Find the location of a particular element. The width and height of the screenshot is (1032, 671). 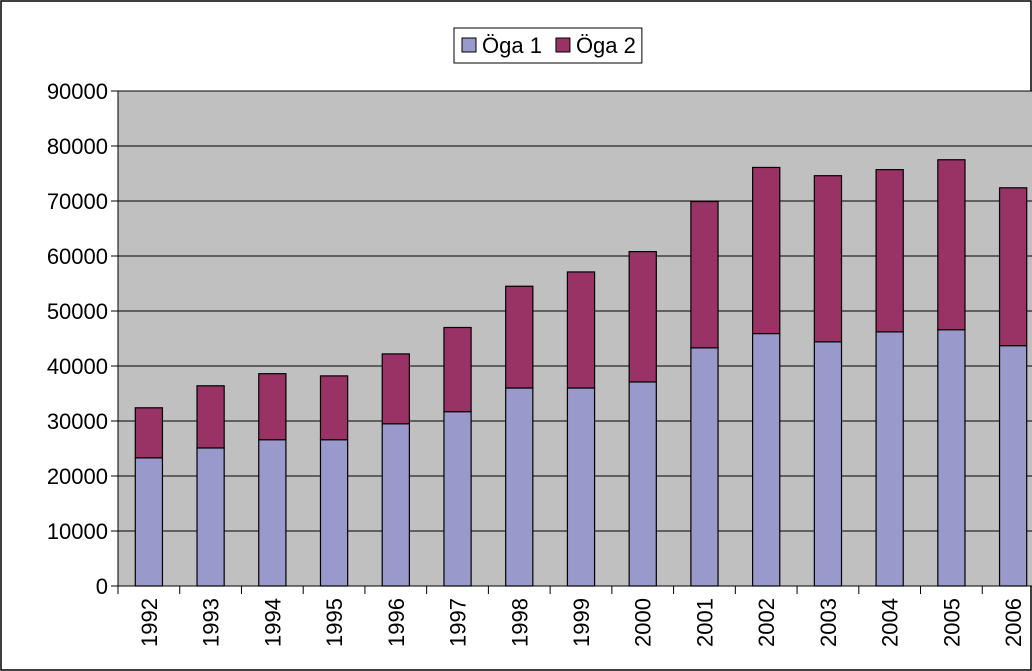

x-tick-label: 2006 is located at coordinates (1013, 622).